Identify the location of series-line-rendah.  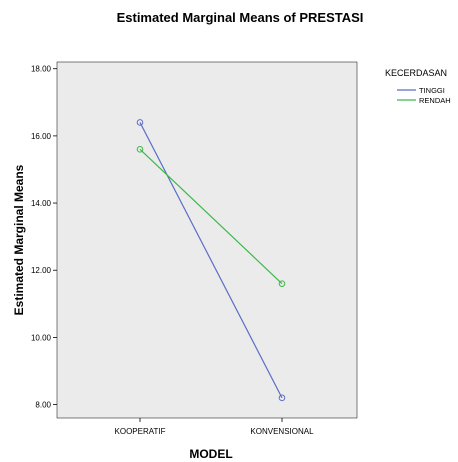
(211, 216).